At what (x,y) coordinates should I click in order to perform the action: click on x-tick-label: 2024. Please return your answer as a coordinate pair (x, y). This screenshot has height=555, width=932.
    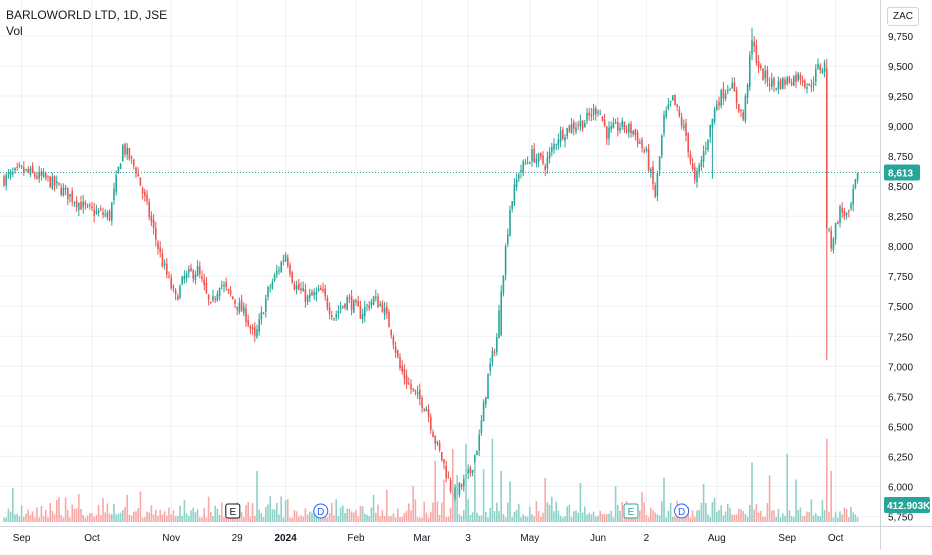
    Looking at the image, I should click on (285, 538).